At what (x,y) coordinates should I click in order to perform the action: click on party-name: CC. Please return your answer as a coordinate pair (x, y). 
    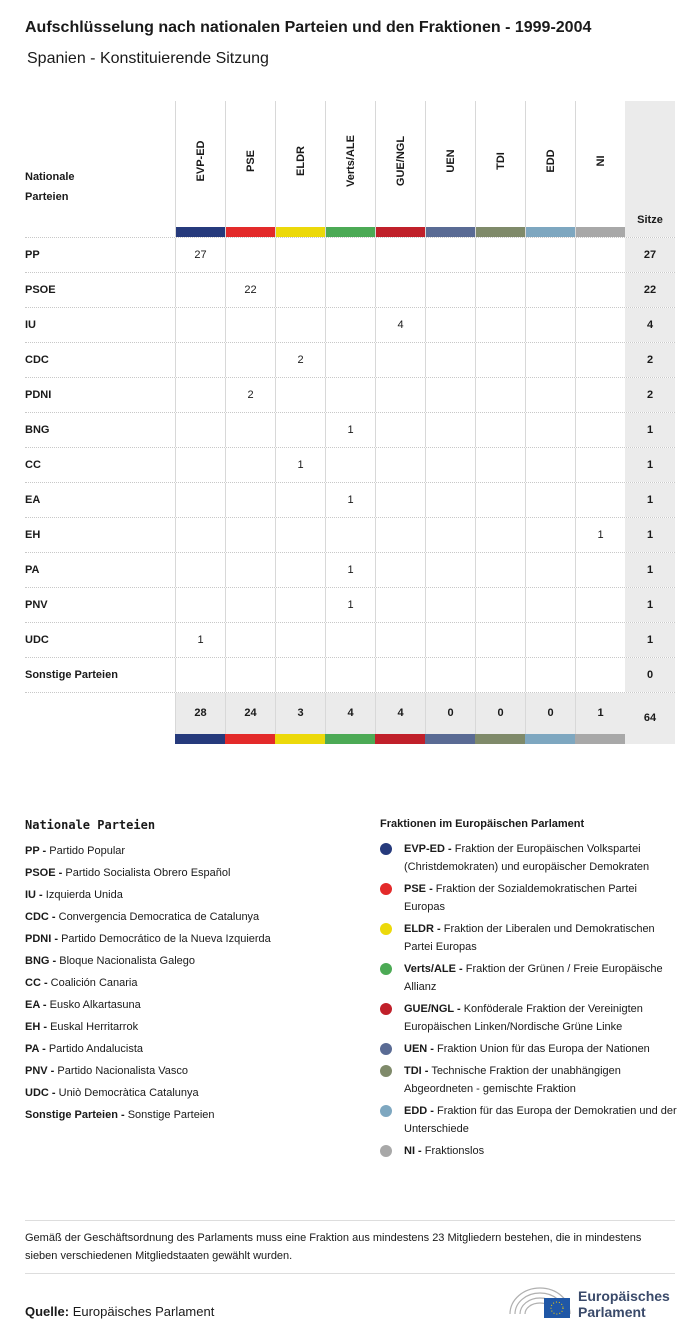
    Looking at the image, I should click on (33, 465).